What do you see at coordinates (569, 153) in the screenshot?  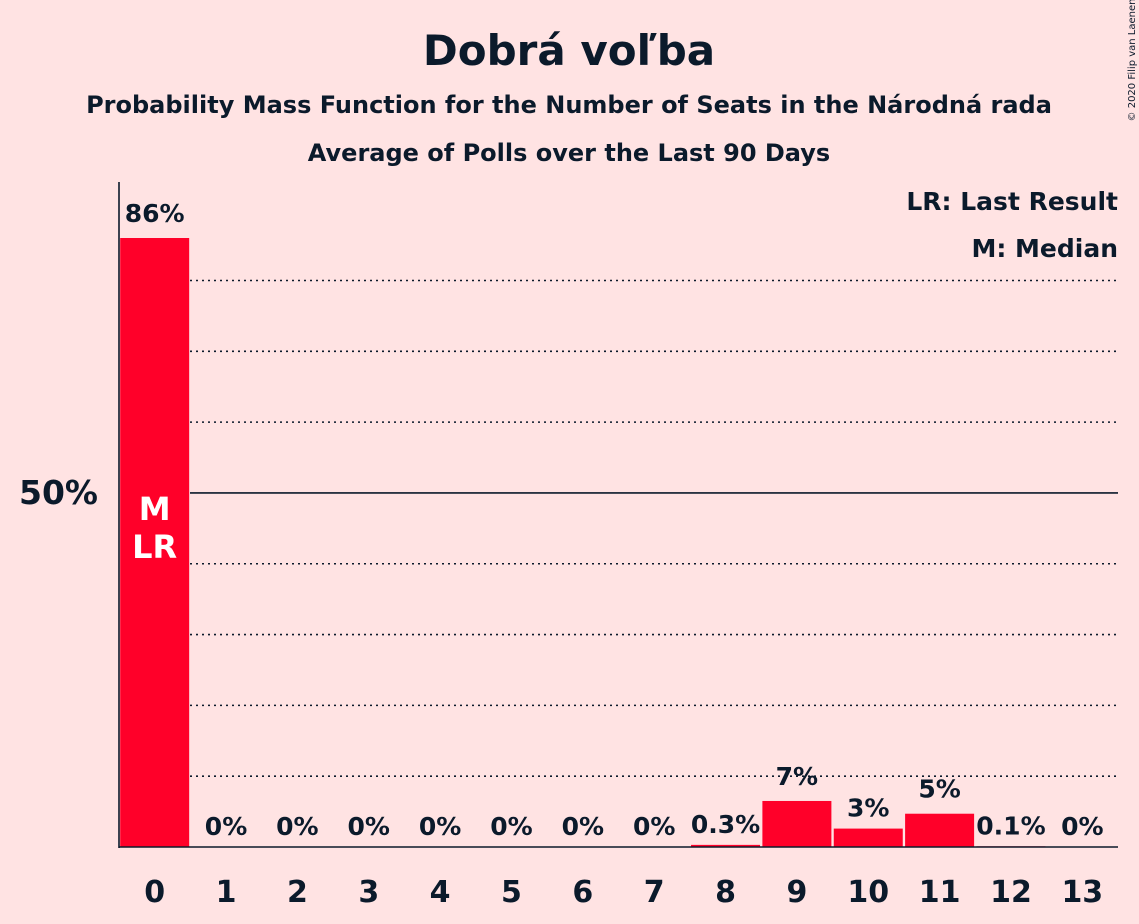 I see `chart-subtitle-2: Average of Polls over the Last 90 Days` at bounding box center [569, 153].